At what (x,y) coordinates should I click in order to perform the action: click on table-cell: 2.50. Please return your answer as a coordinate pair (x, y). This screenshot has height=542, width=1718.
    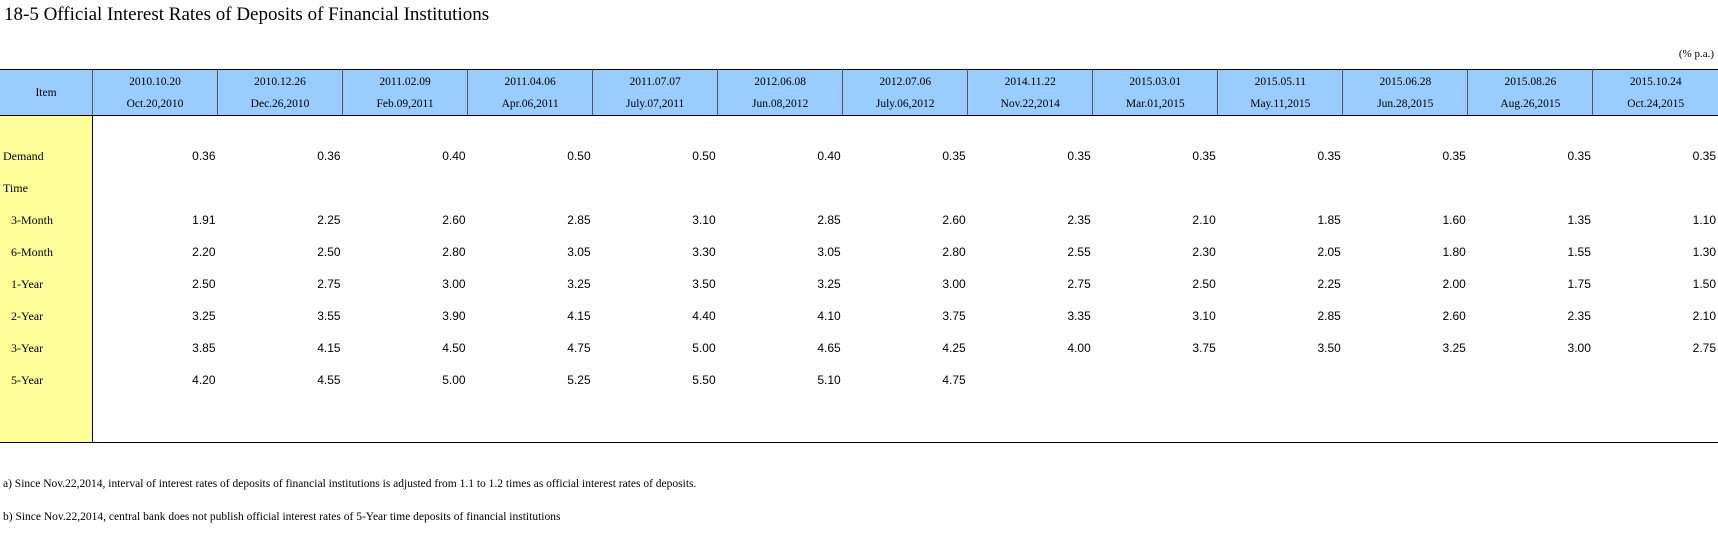
    Looking at the image, I should click on (329, 252).